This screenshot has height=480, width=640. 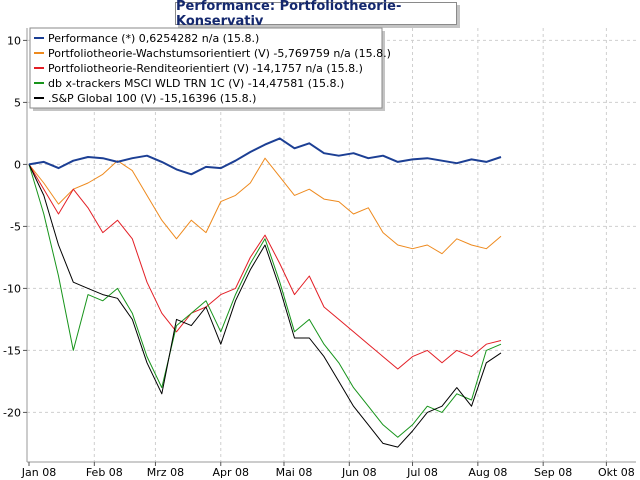 What do you see at coordinates (12, 350) in the screenshot?
I see `y-tick-label: -15` at bounding box center [12, 350].